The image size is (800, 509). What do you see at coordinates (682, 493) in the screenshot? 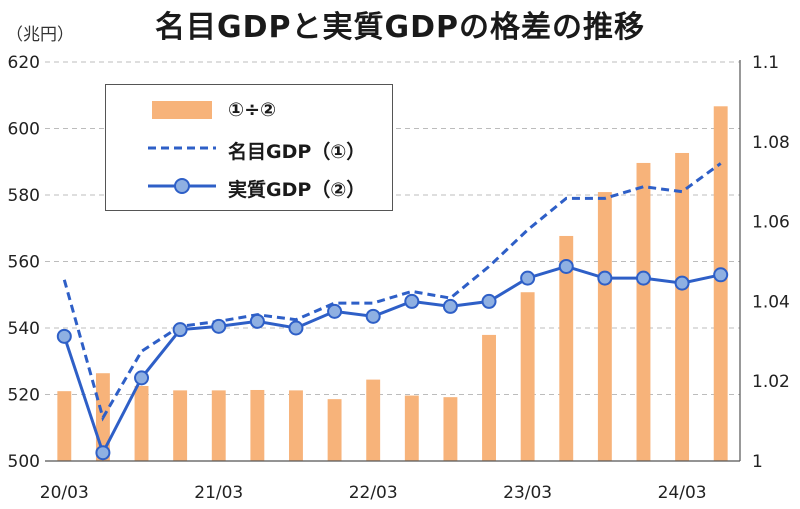
I see `x-tick-label: 24/03` at bounding box center [682, 493].